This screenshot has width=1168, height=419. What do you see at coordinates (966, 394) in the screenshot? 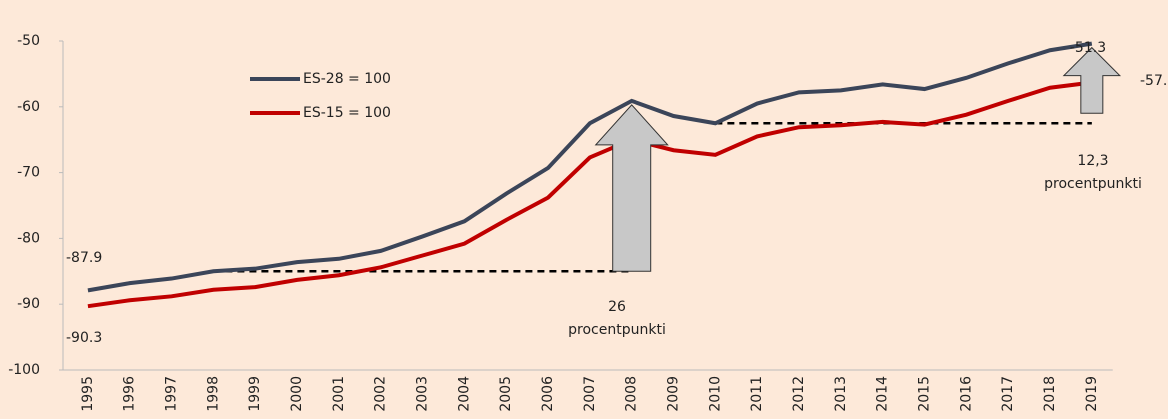
I see `x-tick-label: 2016` at bounding box center [966, 394].